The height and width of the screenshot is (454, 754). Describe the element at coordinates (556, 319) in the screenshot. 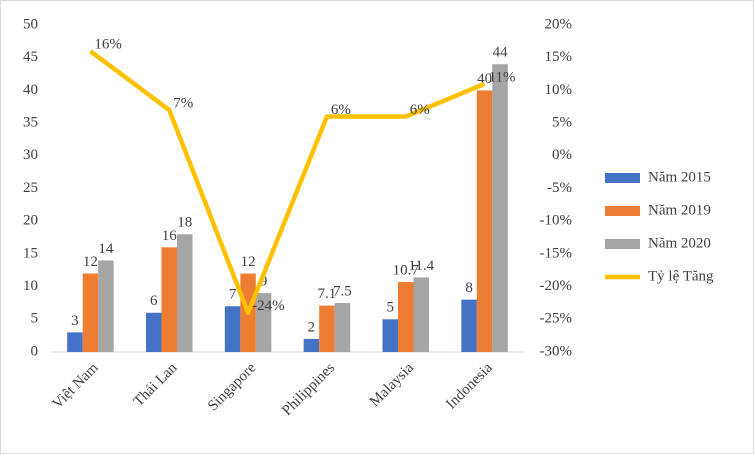

I see `y2-tick-label: -25%` at that location.